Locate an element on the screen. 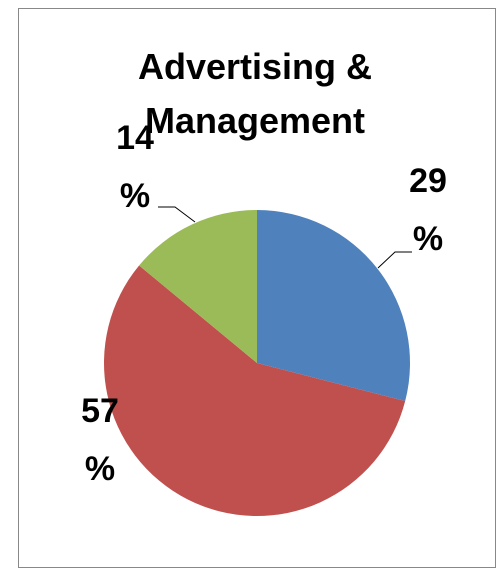 The width and height of the screenshot is (500, 568). data-label: 14 % is located at coordinates (135, 167).